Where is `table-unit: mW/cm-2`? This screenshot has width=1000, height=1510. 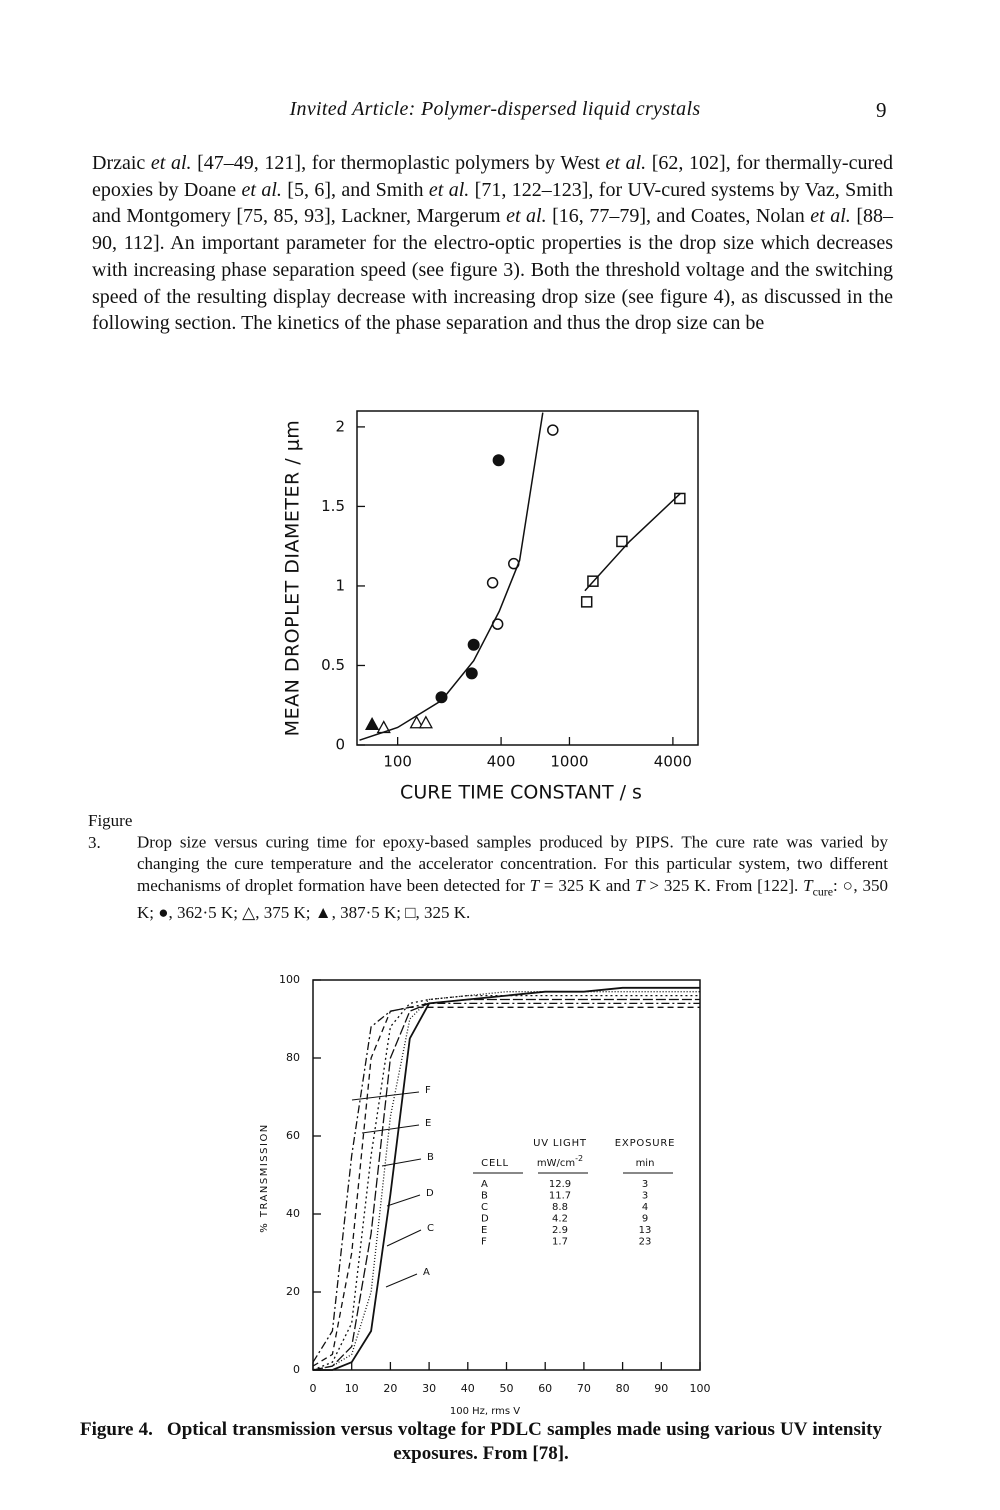
table-unit: mW/cm-2 is located at coordinates (560, 1162).